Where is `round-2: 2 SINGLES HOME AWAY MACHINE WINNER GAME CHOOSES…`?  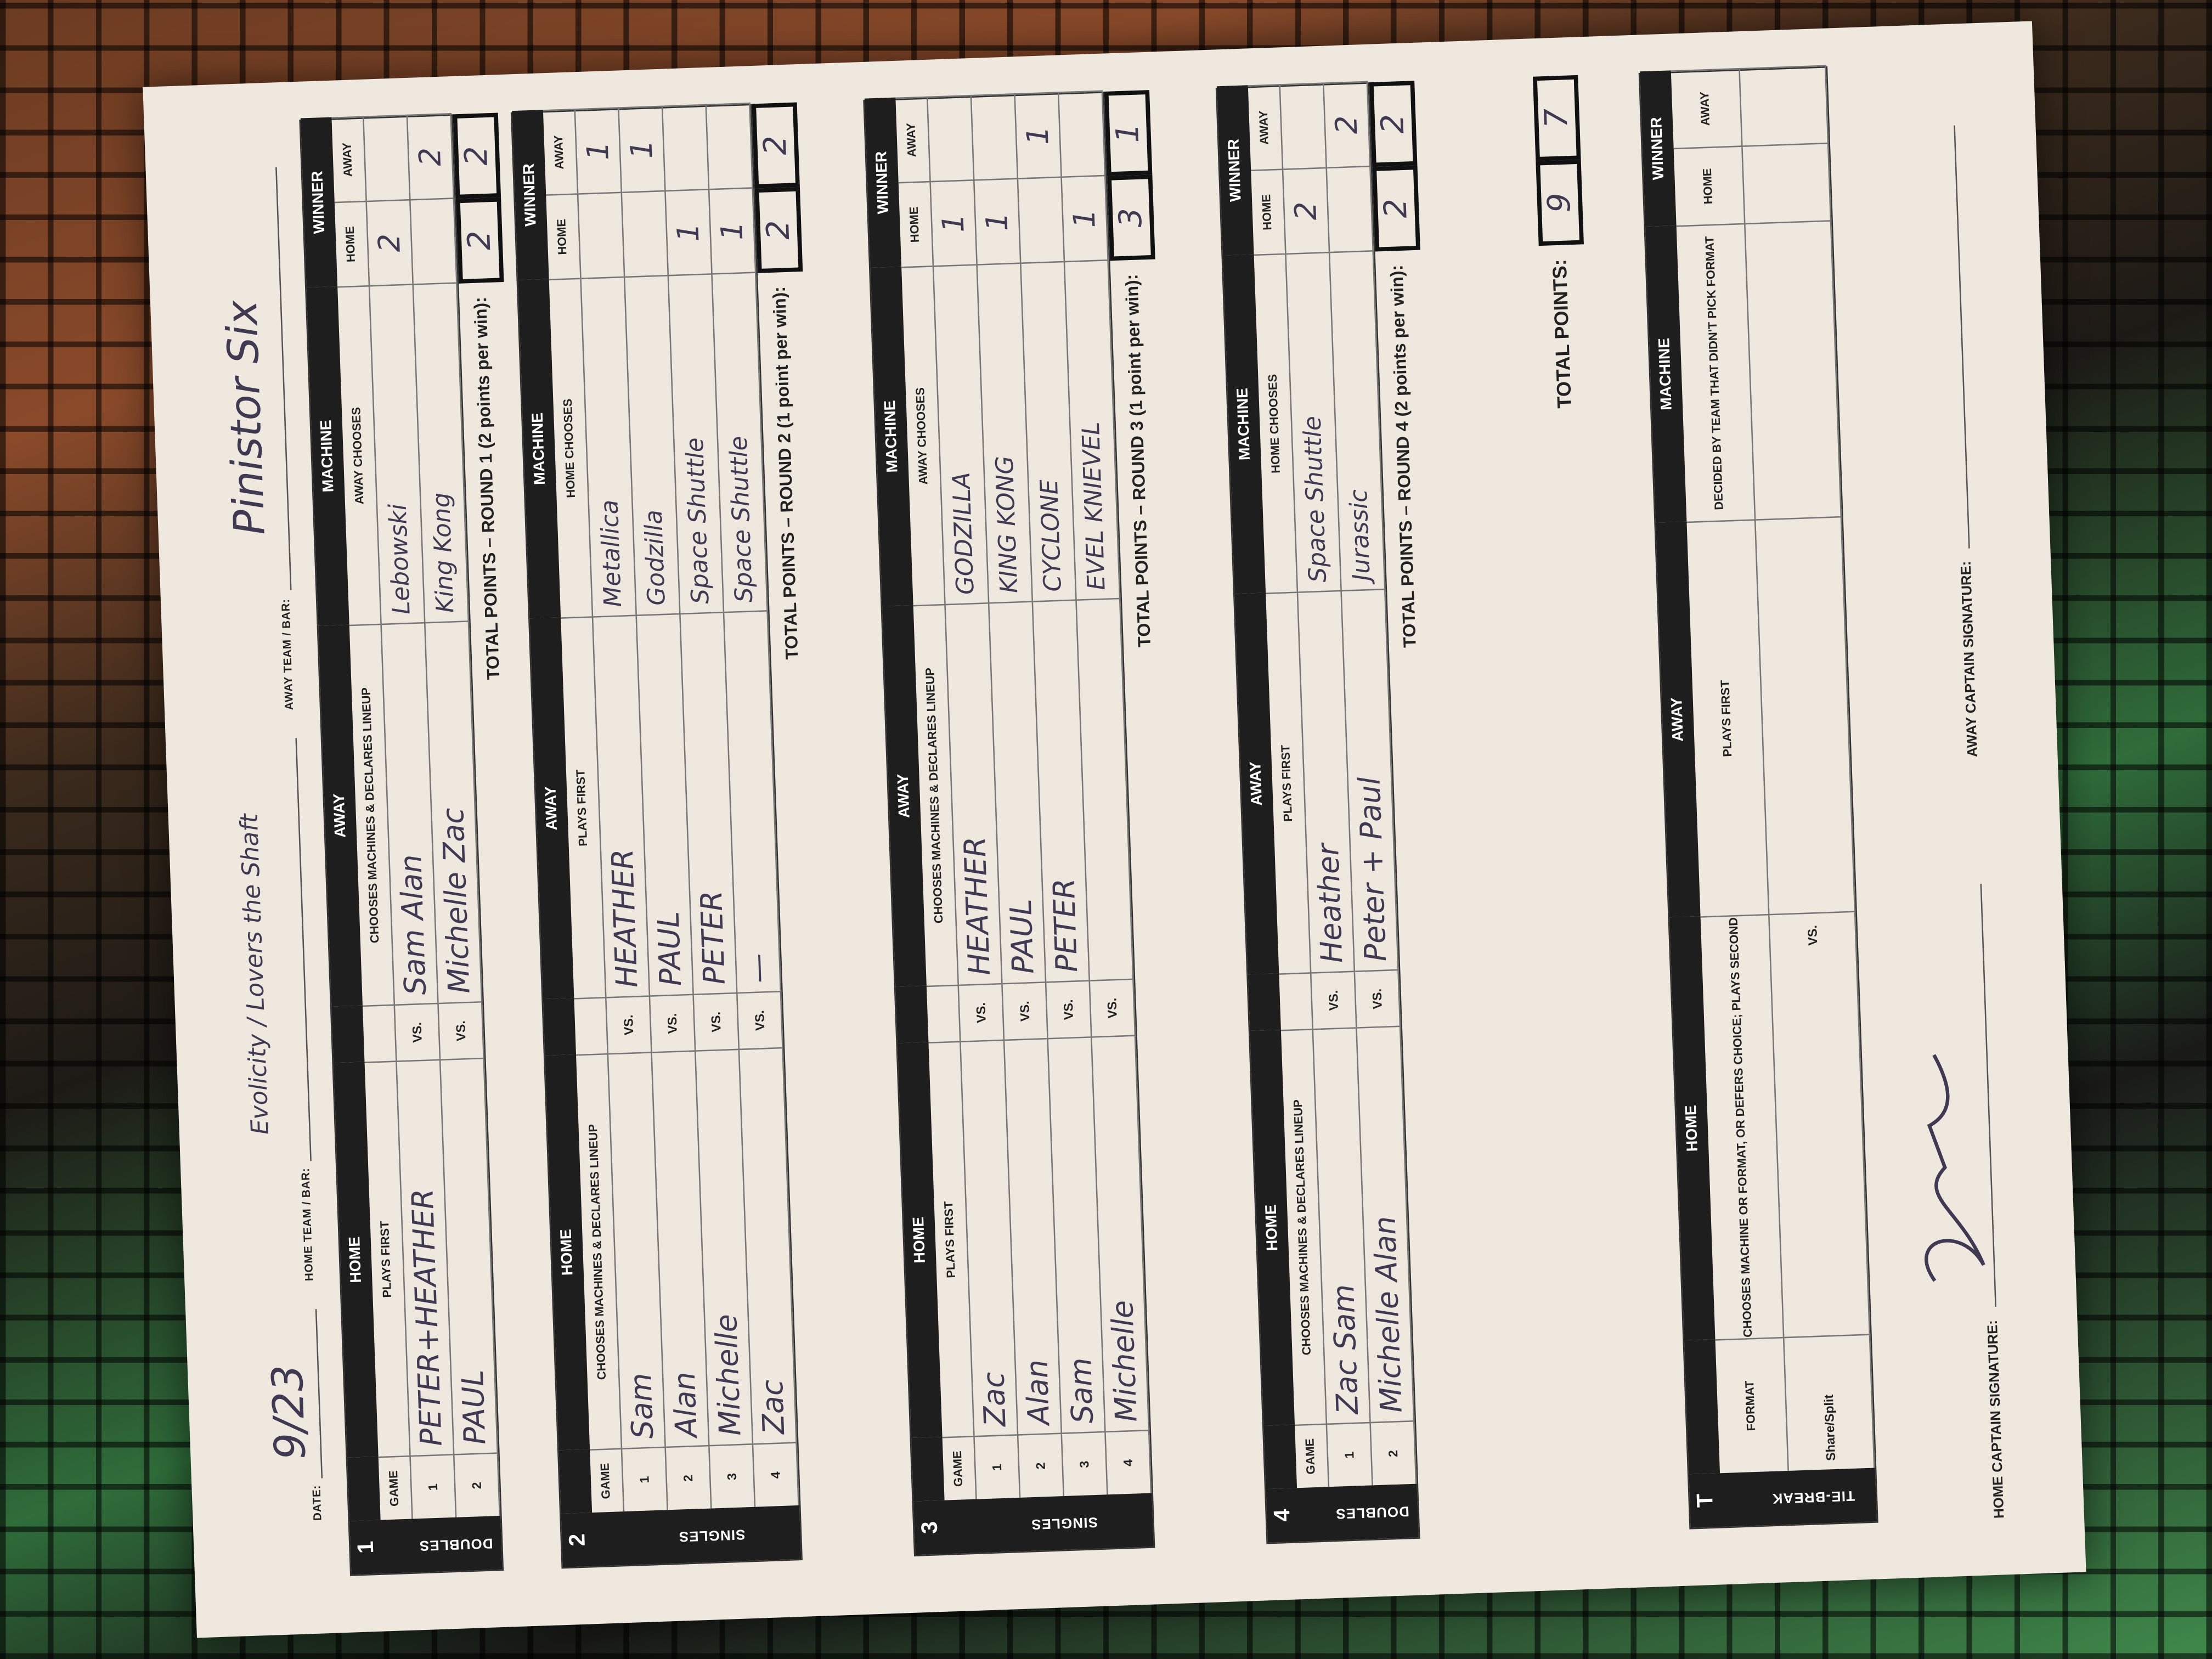 round-2: 2 SINGLES HOME AWAY MACHINE WINNER GAME CHOOSES… is located at coordinates (680, 835).